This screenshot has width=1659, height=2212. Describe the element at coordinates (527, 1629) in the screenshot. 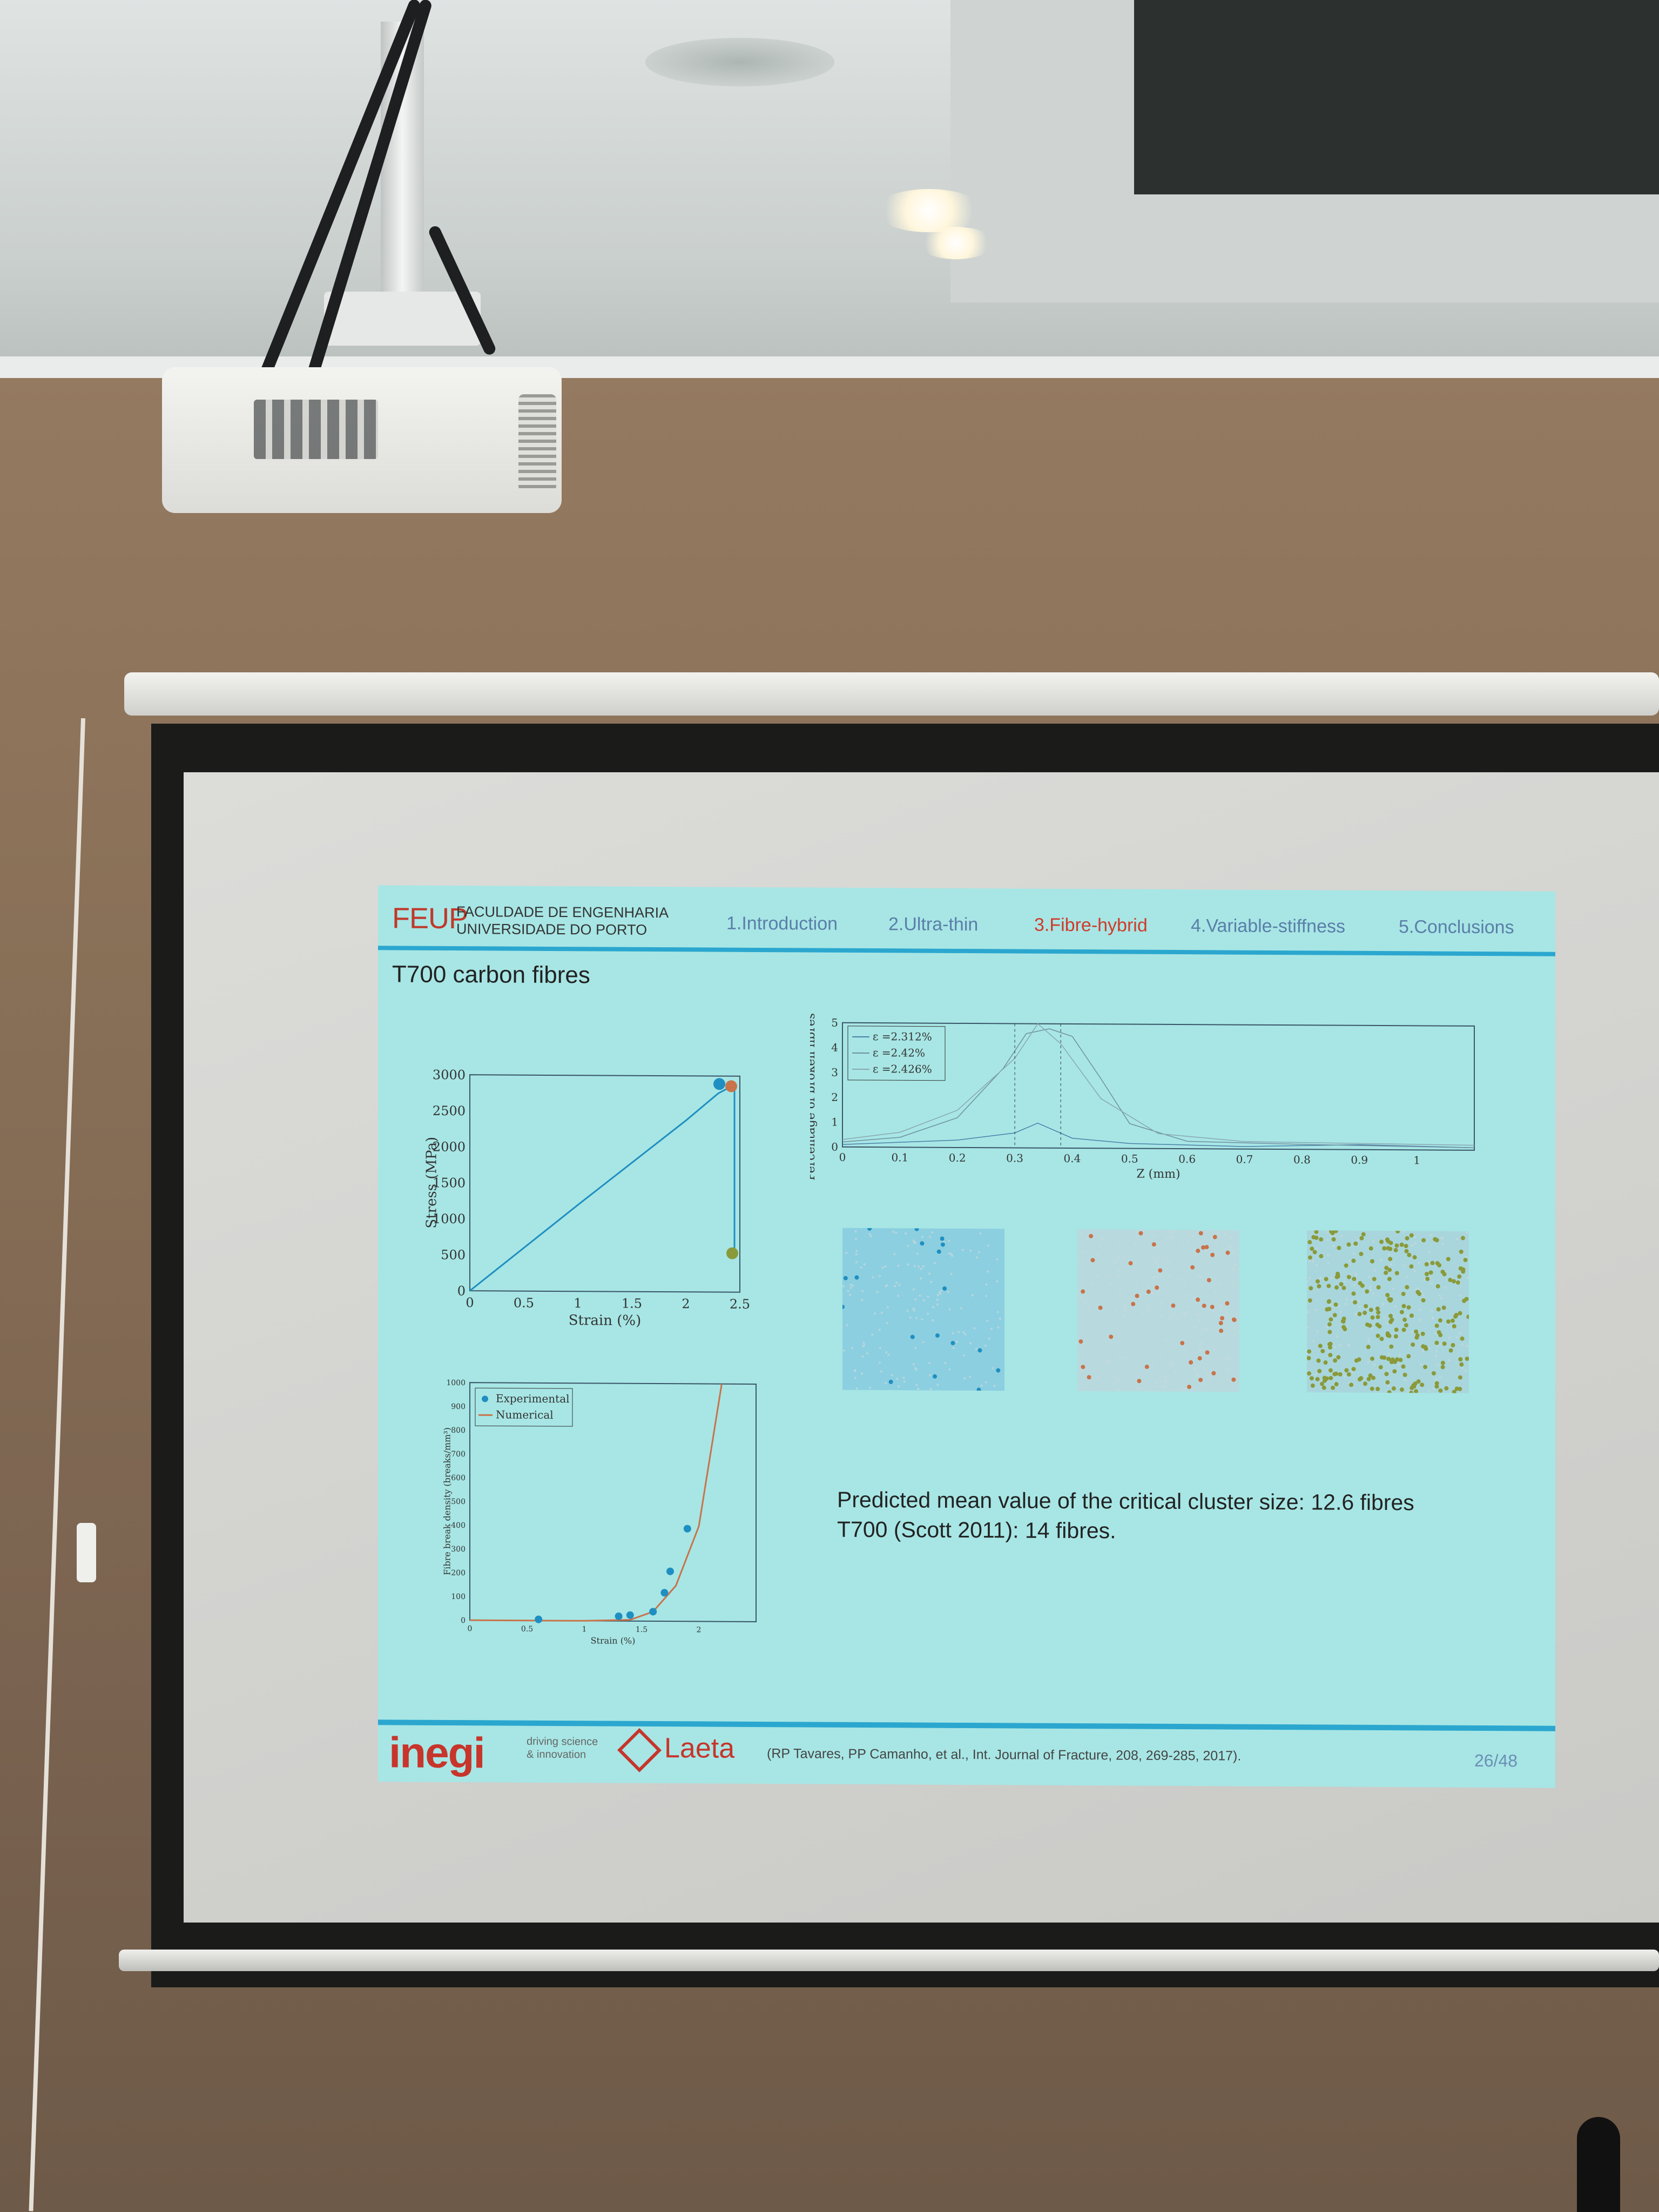

I see `x-tick-label: 0.5` at that location.